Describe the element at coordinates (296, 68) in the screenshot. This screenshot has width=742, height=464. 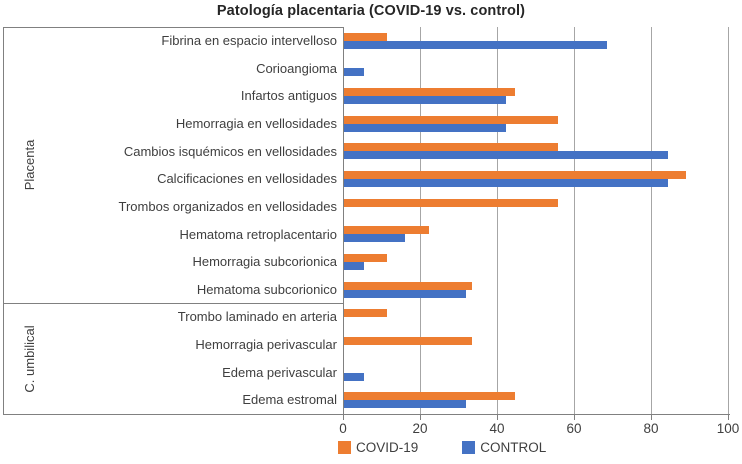
I see `category-label: Corioangioma` at that location.